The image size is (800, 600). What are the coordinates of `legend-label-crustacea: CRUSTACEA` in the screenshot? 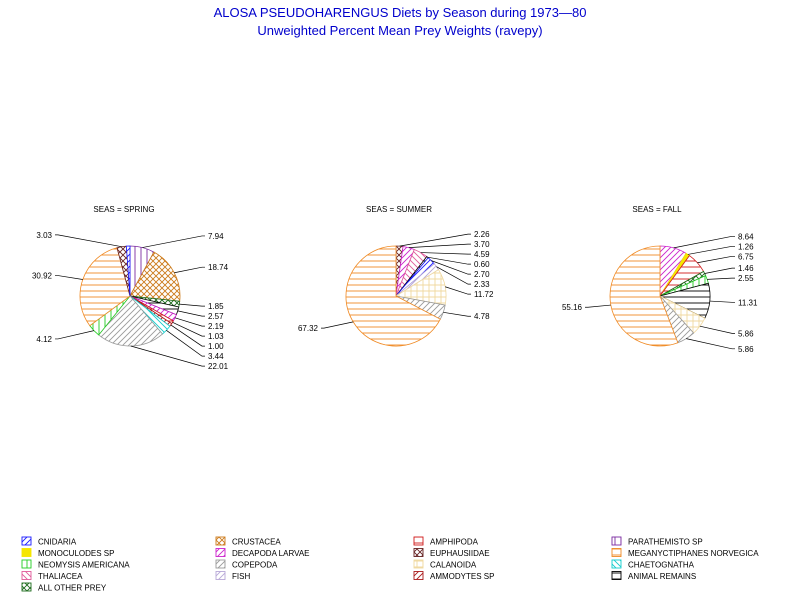 It's located at (256, 542).